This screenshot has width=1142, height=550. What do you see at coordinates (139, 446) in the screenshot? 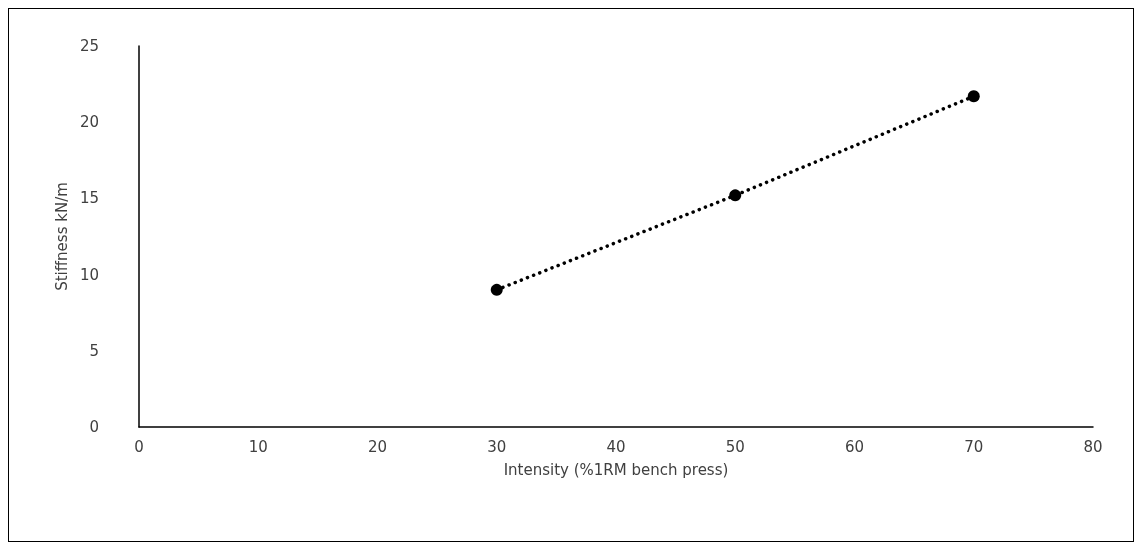
I see `x-tick-label: 0` at bounding box center [139, 446].